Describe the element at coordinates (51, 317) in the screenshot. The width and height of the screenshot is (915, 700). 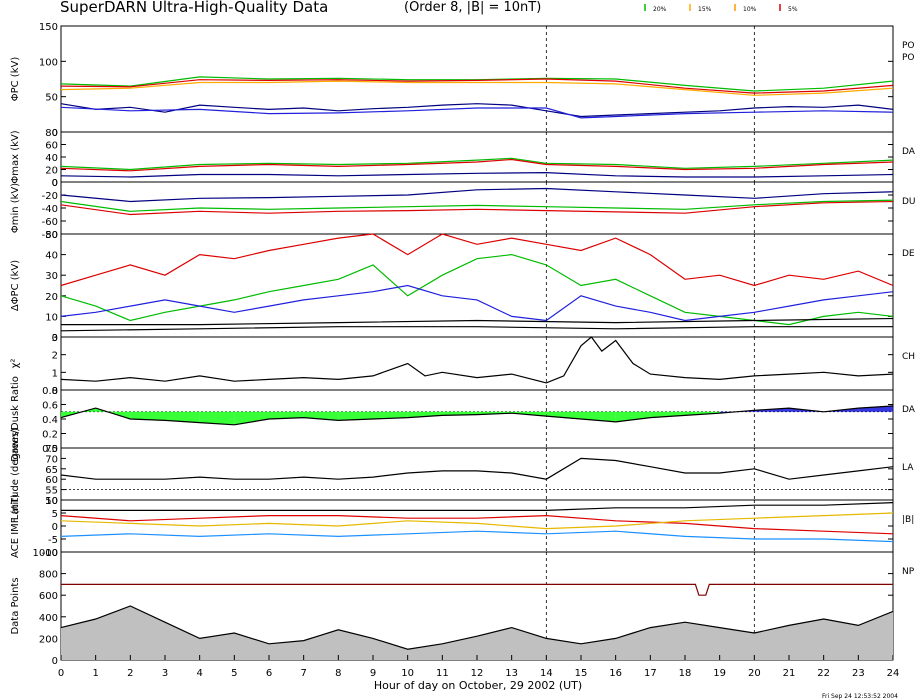
I see `y-tick-label: 10` at that location.